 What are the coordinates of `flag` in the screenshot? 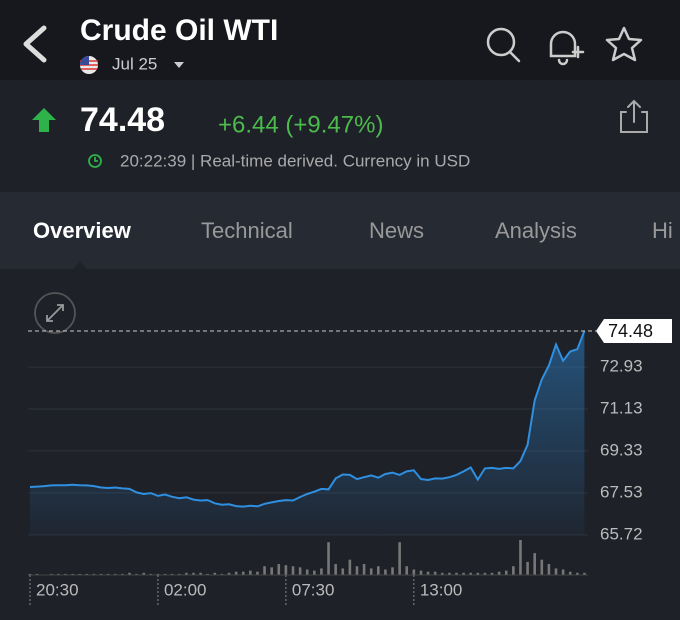 It's located at (89, 65).